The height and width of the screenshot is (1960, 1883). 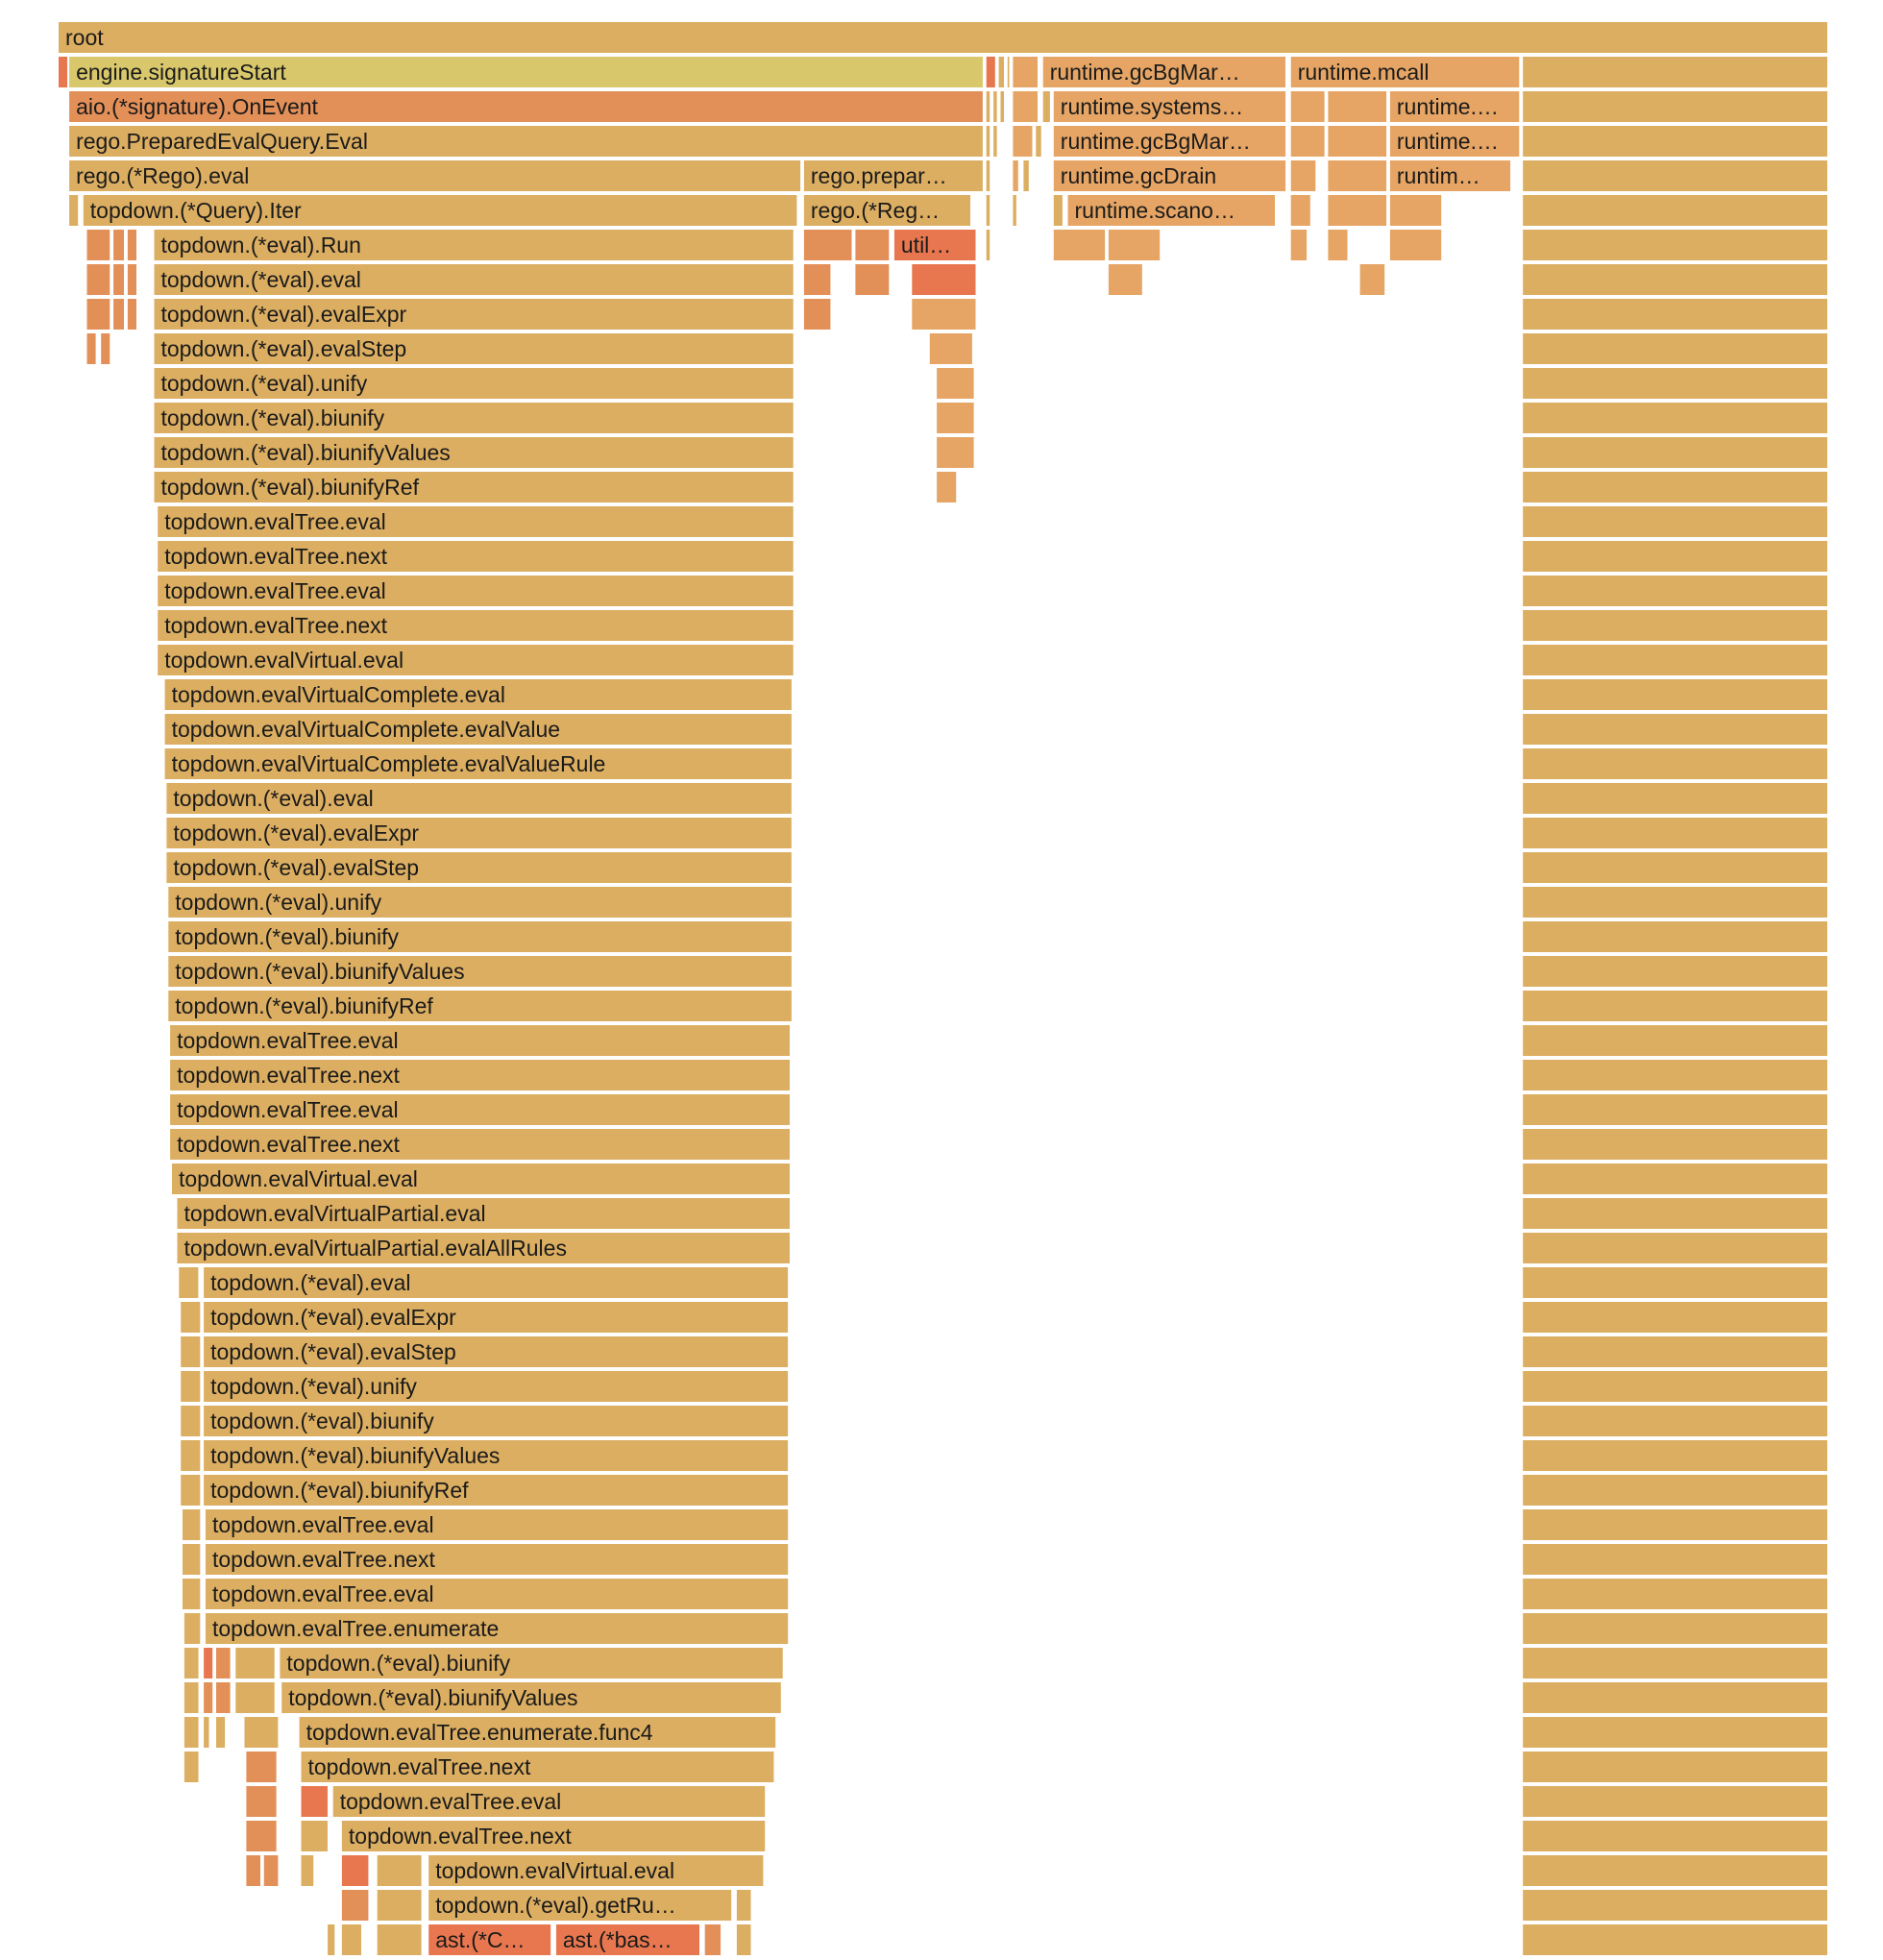 I want to click on flame-frame: topdown.(*eval).evalExpr, so click(x=496, y=1317).